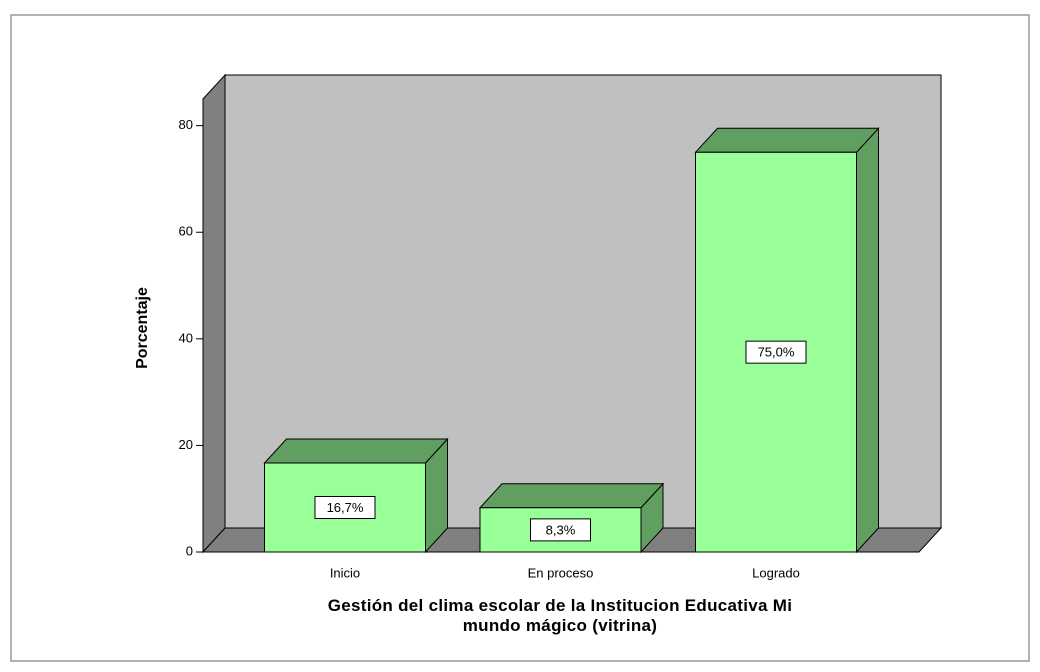  I want to click on bar-side, so click(867, 340).